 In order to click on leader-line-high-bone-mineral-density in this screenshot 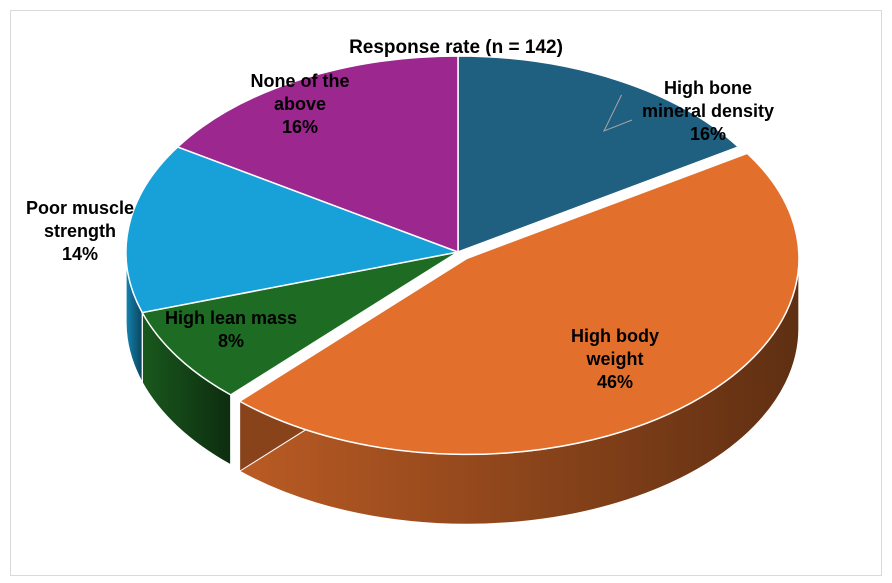, I will do `click(617, 113)`.